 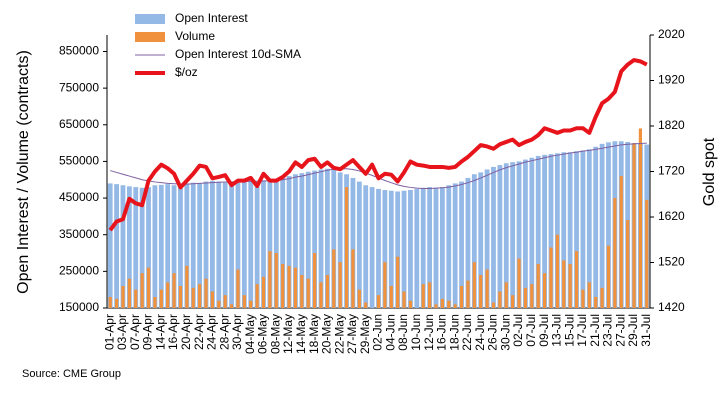 What do you see at coordinates (608, 330) in the screenshot?
I see `x-tick-label: 23-Jul` at bounding box center [608, 330].